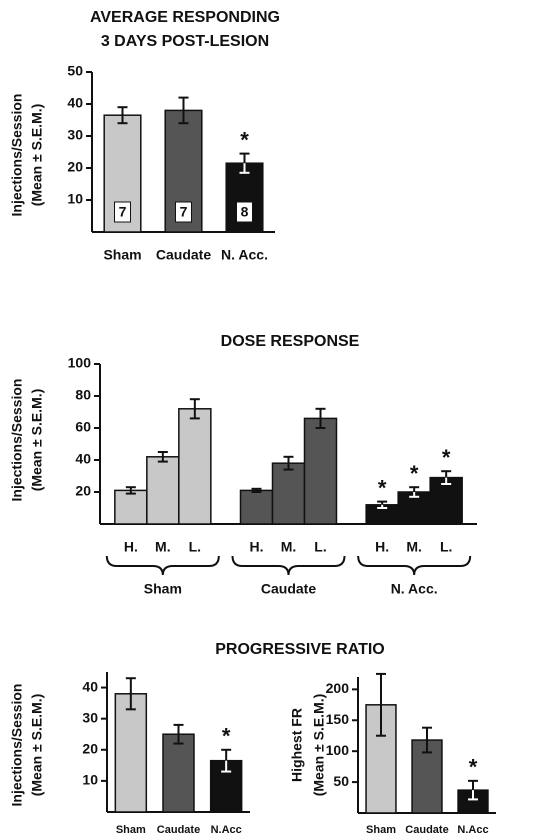 This screenshot has height=840, width=536. What do you see at coordinates (297, 745) in the screenshot?
I see `y-axis-label: Highest FR` at bounding box center [297, 745].